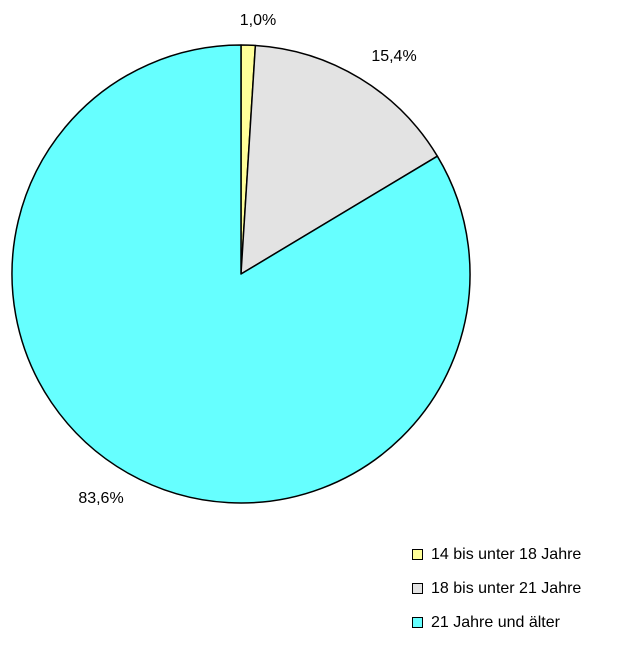 This screenshot has width=644, height=647. I want to click on legend-label-1: 18 bis unter 21 Jahre, so click(506, 588).